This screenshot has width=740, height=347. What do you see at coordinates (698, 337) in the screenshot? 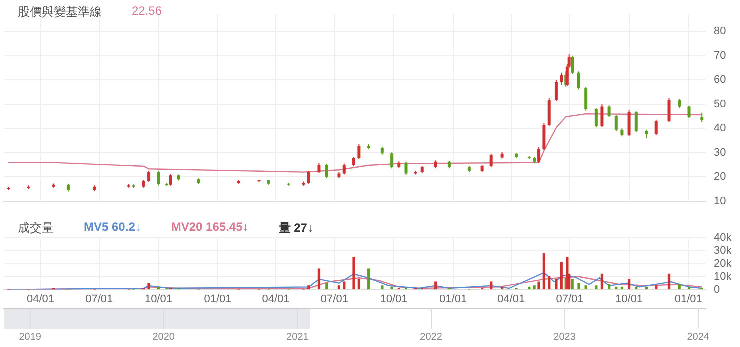
I see `x2-tick-label: 2024` at bounding box center [698, 337].